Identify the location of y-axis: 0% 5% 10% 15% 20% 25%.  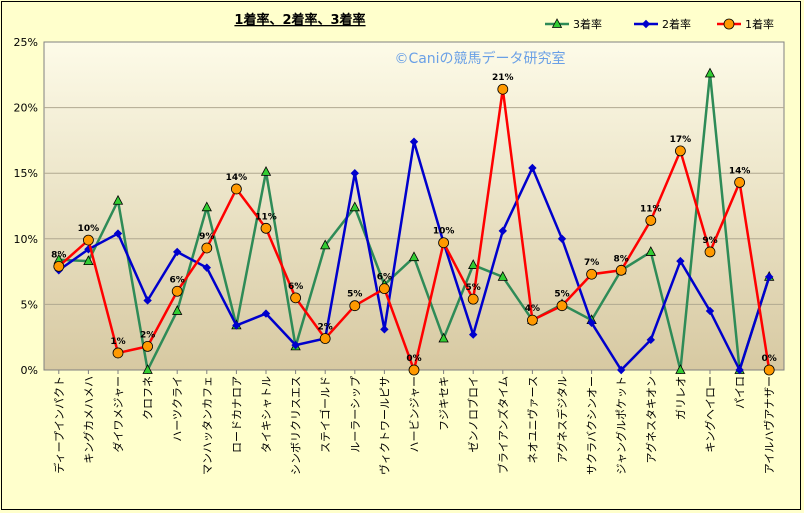
(26, 206).